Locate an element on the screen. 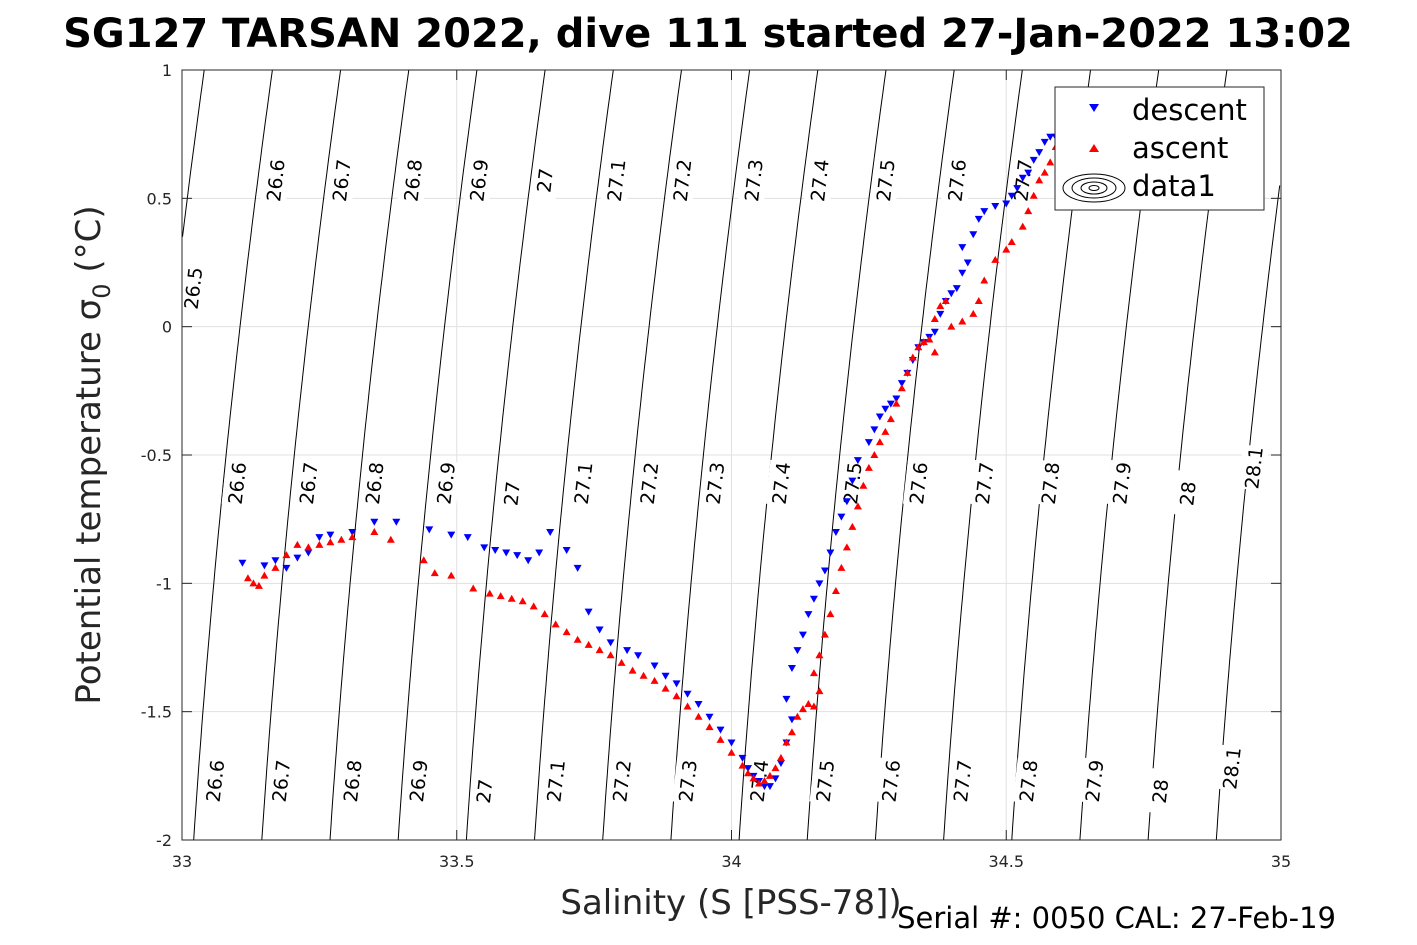 Image resolution: width=1417 pixels, height=945 pixels. density-contour-line is located at coordinates (983, 455).